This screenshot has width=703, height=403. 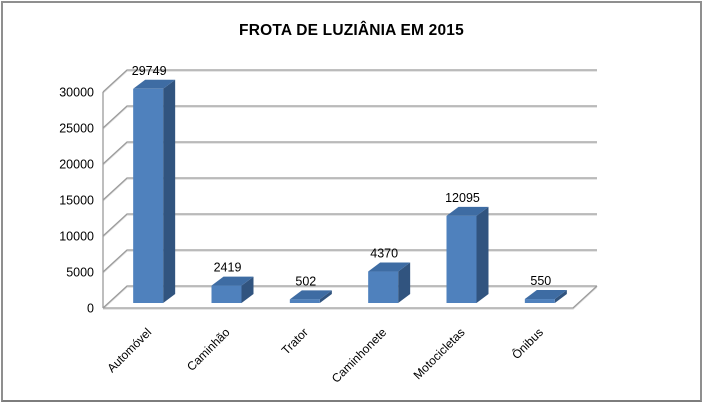 I want to click on data-label-motocicletas: 12095, so click(x=462, y=198).